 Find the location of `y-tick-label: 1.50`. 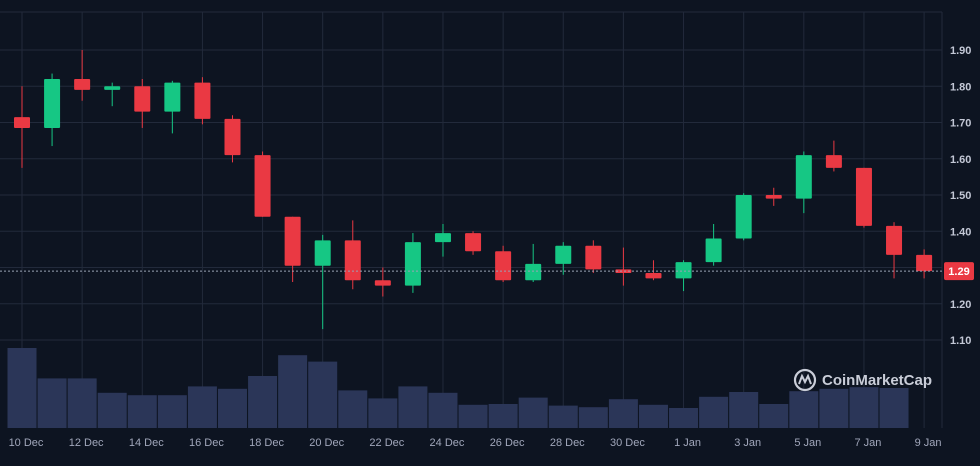

y-tick-label: 1.50 is located at coordinates (960, 196).